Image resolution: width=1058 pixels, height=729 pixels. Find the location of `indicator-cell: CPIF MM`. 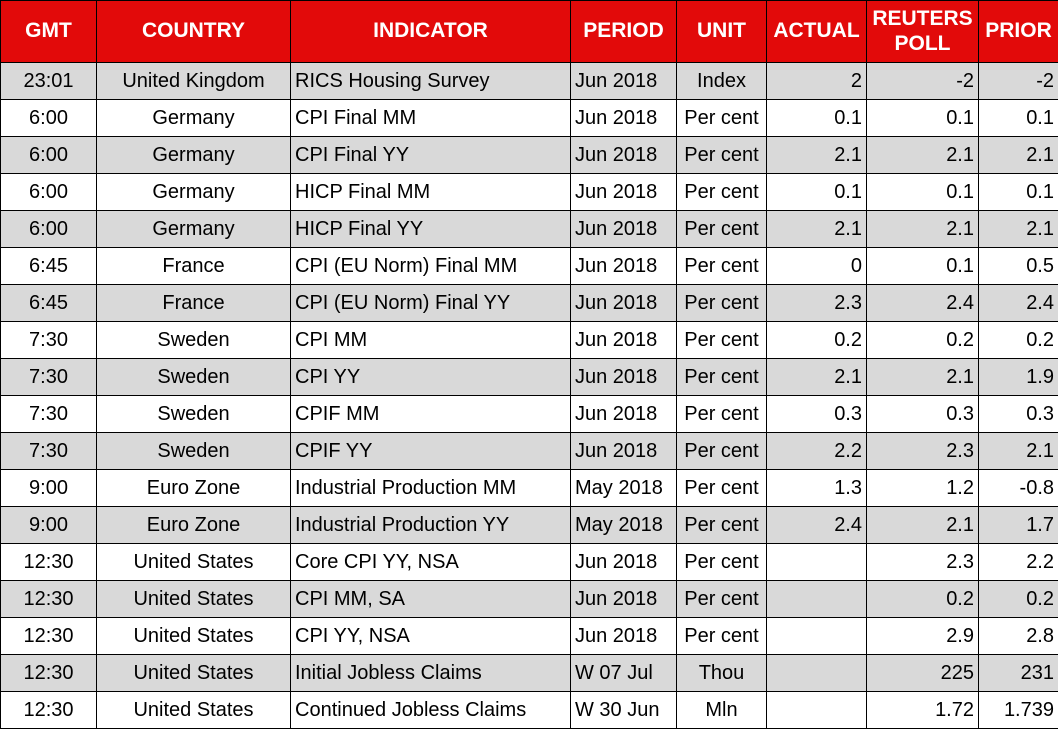

indicator-cell: CPIF MM is located at coordinates (431, 414).